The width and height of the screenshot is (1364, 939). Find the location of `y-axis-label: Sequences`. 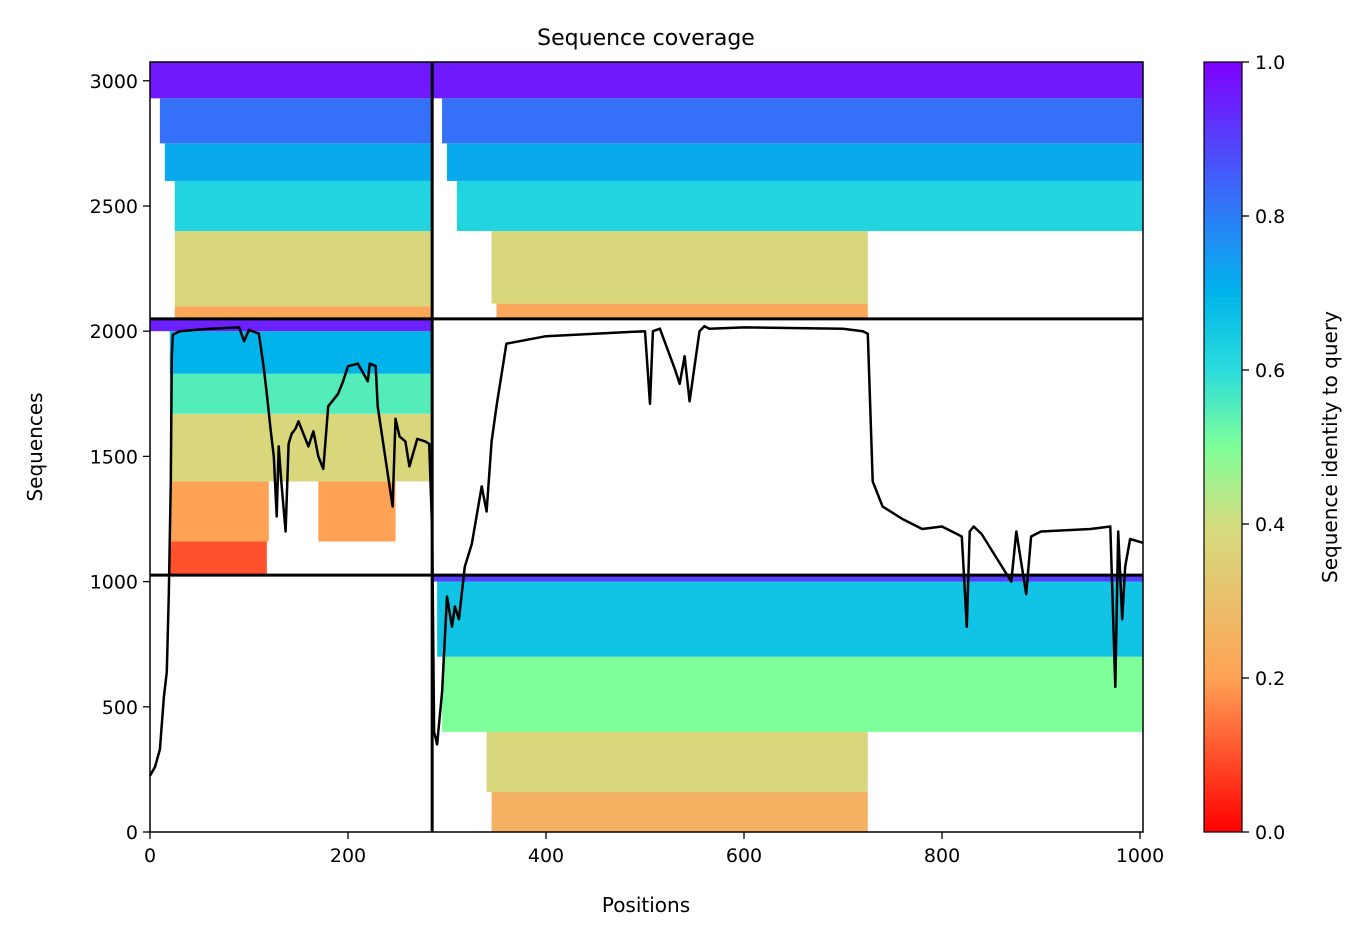

y-axis-label: Sequences is located at coordinates (35, 446).